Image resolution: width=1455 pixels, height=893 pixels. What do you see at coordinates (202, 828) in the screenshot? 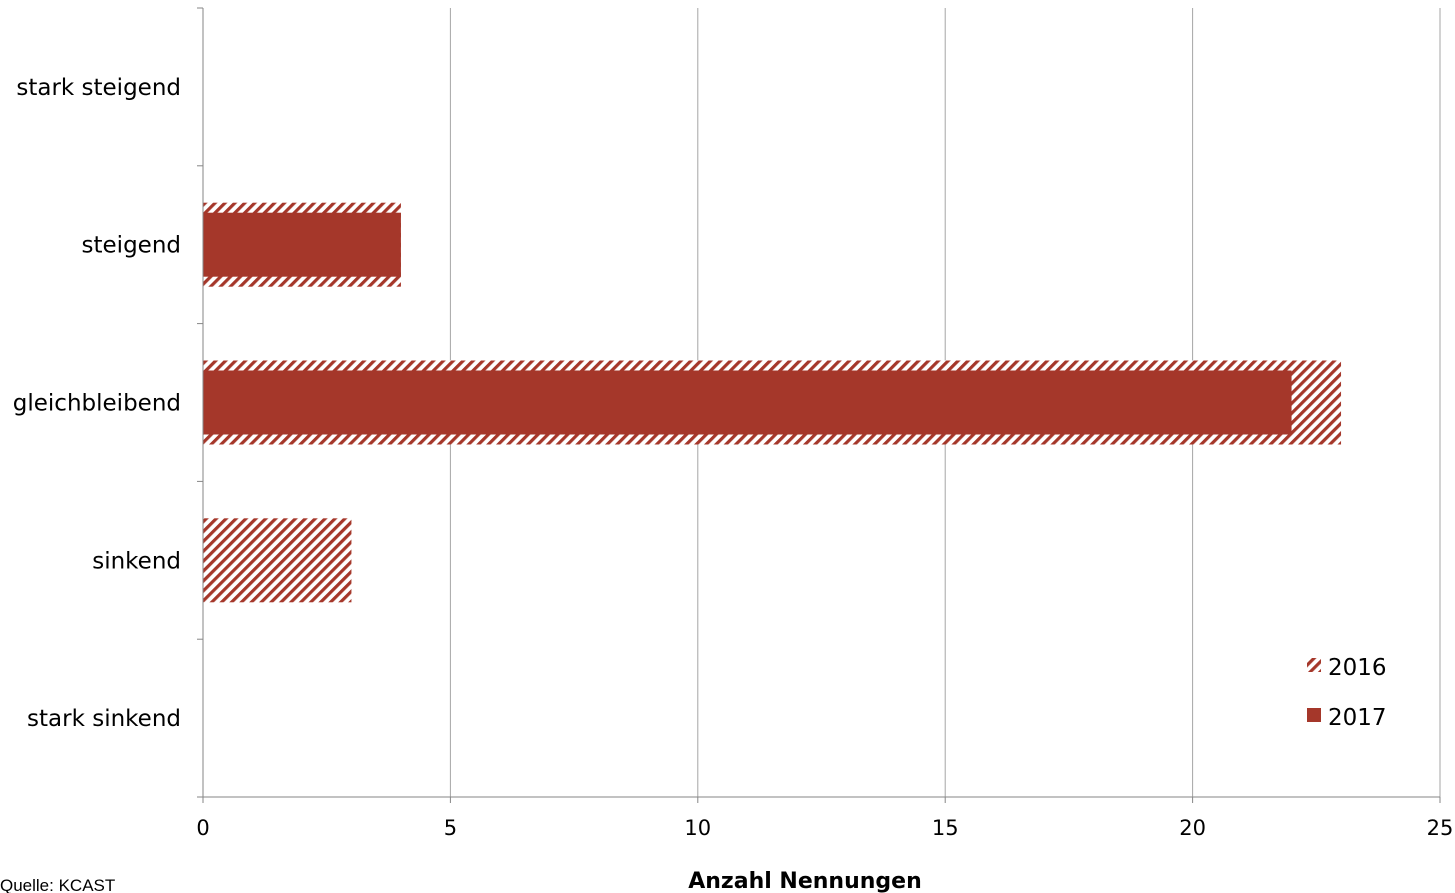
I see `x-tick-label: 0` at bounding box center [202, 828].